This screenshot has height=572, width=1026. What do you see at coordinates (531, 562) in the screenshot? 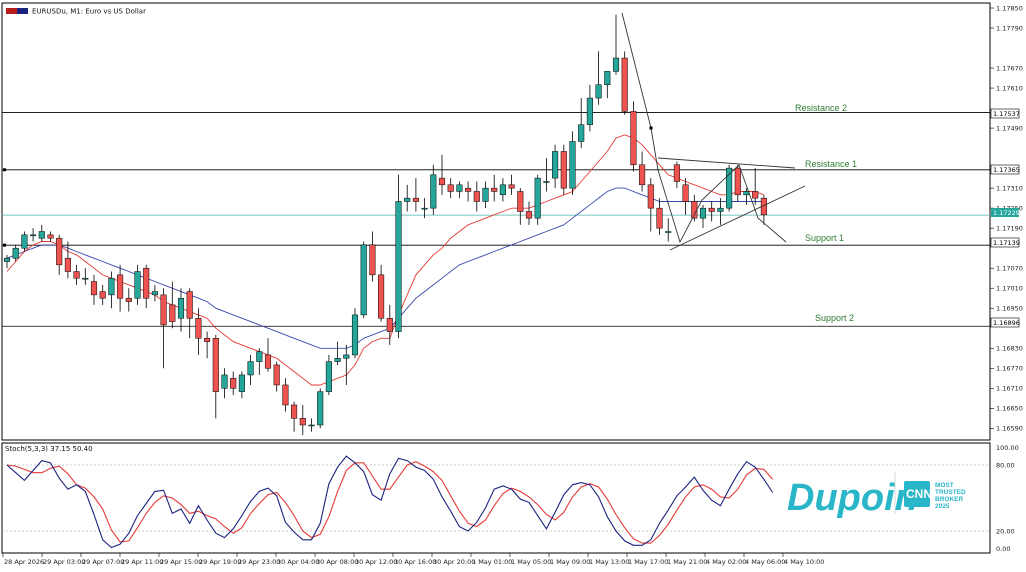
I see `time-tick-label: 1 May 05:00` at bounding box center [531, 562].